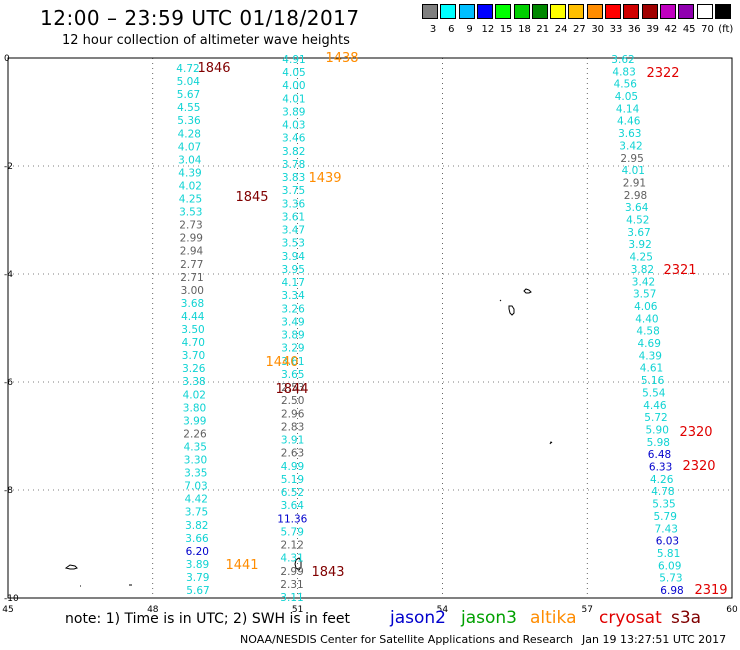  I want to click on pass-time-label: 2320, so click(698, 466).